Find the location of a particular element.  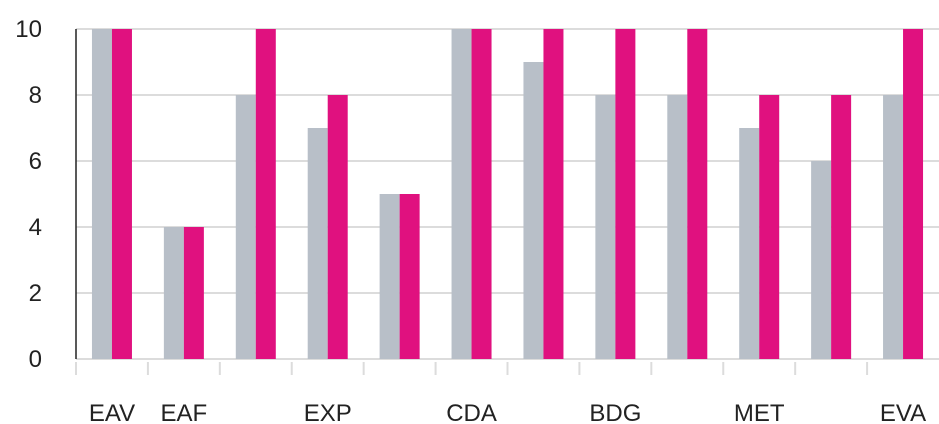

y-tick-label: 2 is located at coordinates (35, 293).